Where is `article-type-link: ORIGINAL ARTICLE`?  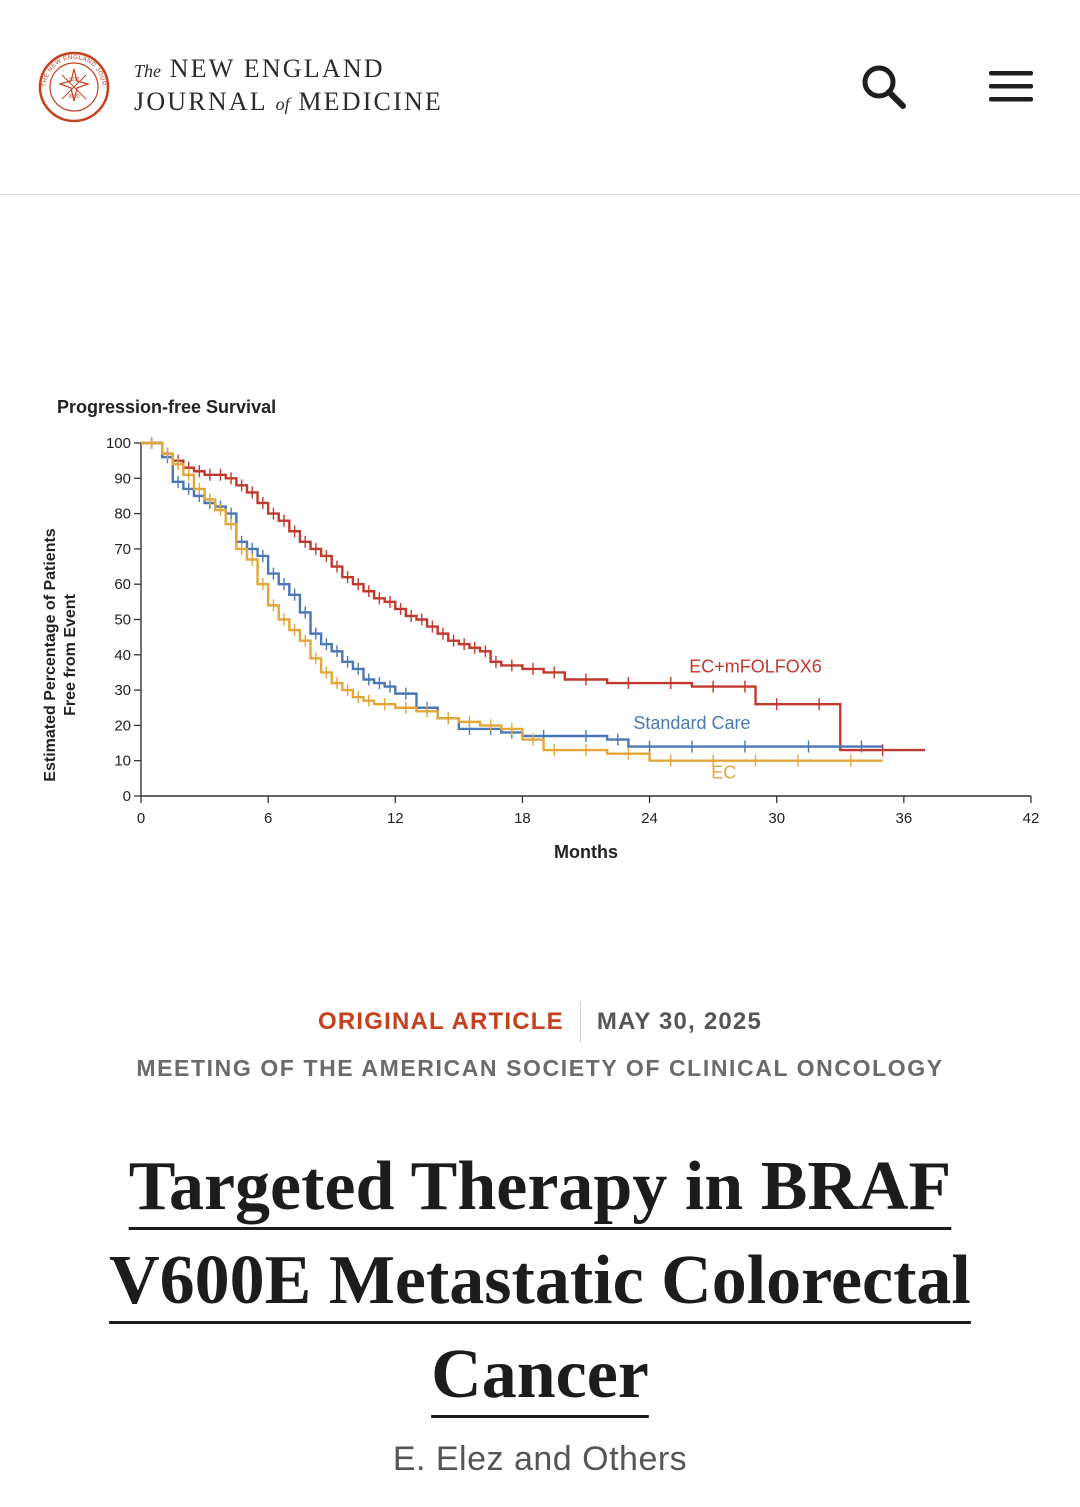
article-type-link: ORIGINAL ARTICLE is located at coordinates (440, 1021).